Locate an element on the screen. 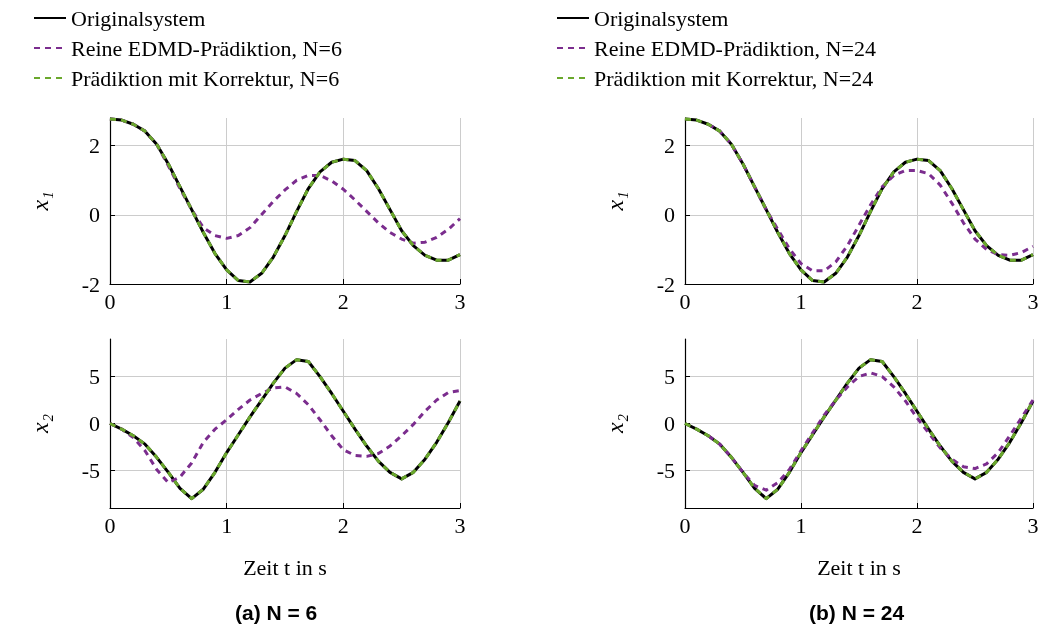  text: (b) N = 24 is located at coordinates (857, 612).